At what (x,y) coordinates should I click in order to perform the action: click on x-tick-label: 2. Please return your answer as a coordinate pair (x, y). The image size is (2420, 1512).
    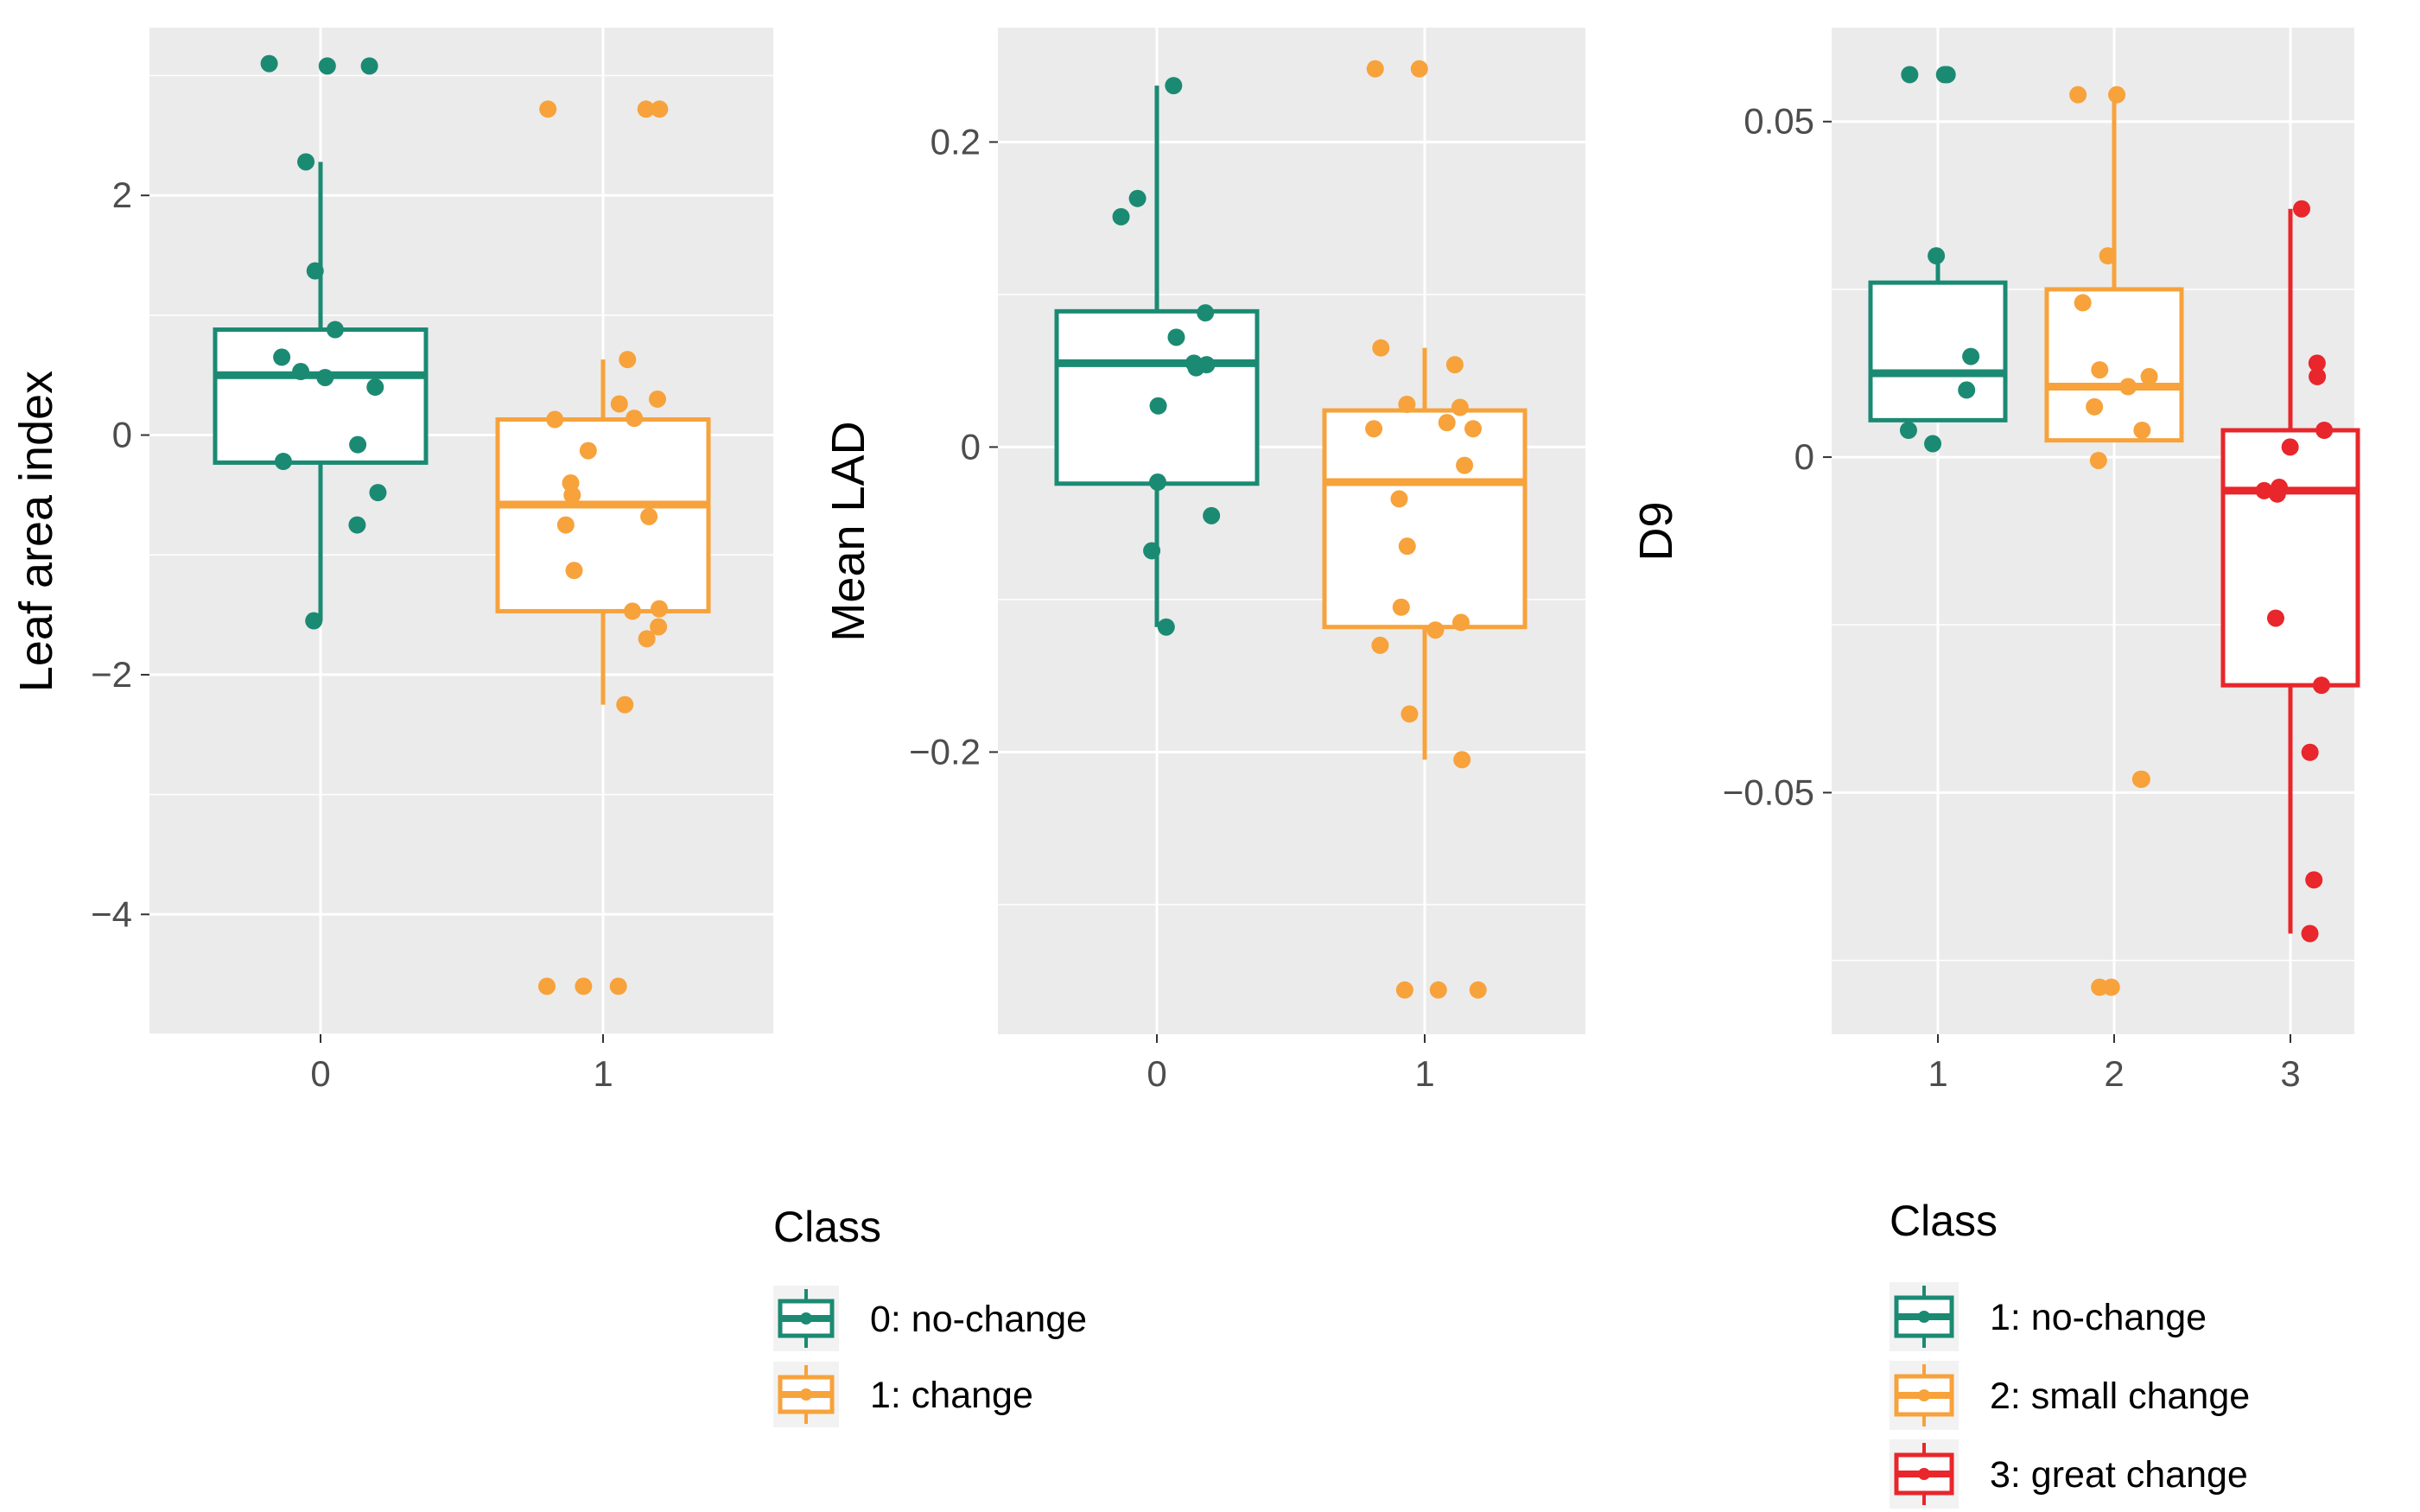
    Looking at the image, I should click on (2114, 1073).